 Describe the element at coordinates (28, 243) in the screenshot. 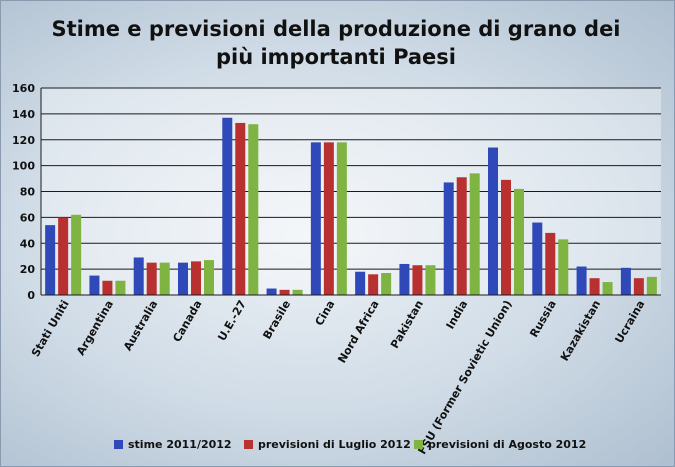

I see `y-tick-label: 40` at that location.